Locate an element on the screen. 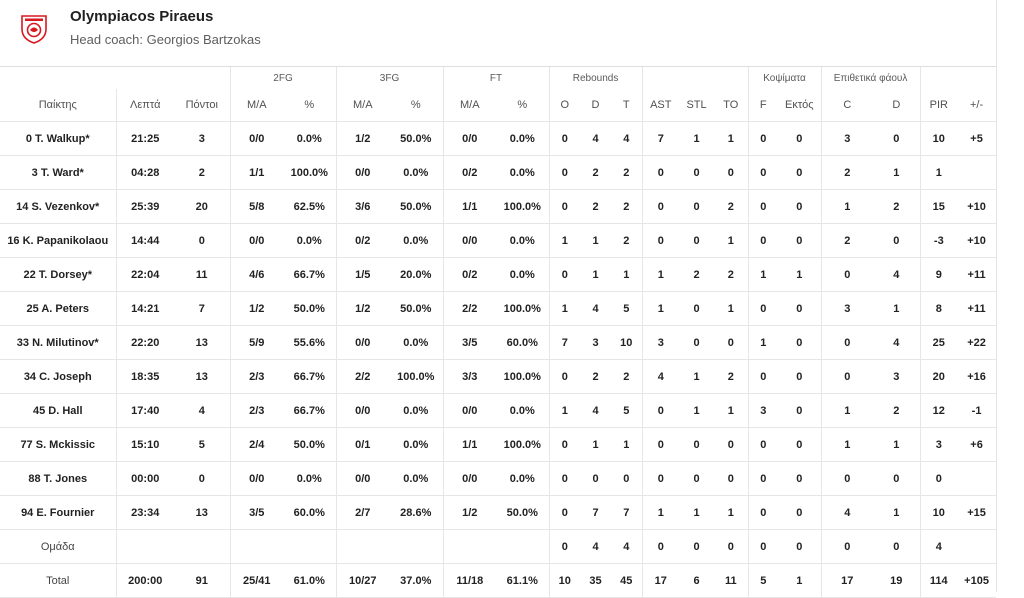 The width and height of the screenshot is (1024, 598). col-2fg-pct-cell: 0.0% is located at coordinates (310, 138).